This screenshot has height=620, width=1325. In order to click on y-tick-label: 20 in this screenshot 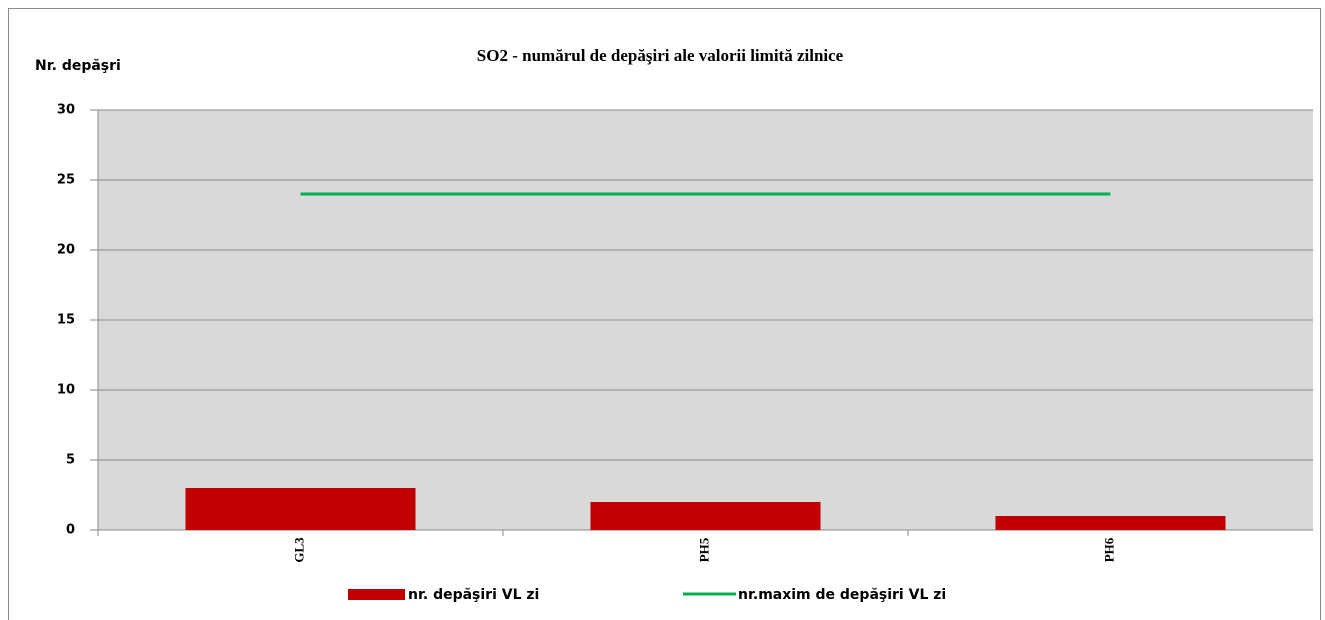, I will do `click(66, 250)`.